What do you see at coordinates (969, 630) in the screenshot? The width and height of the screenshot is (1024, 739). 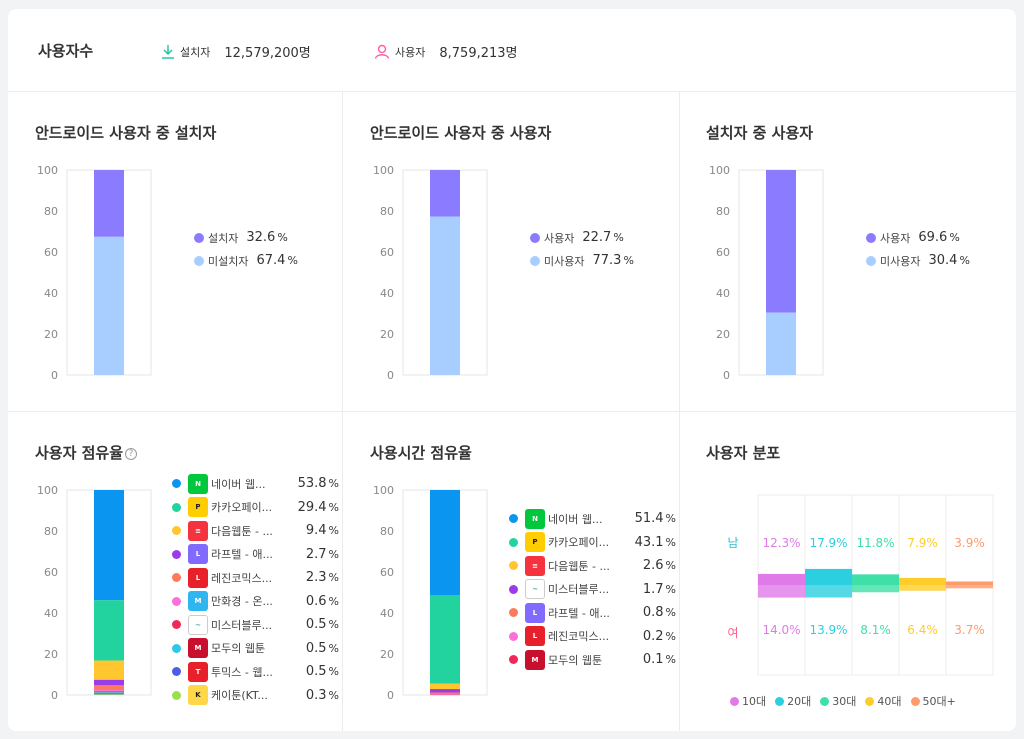 I see `female-value-label: 3.7%` at bounding box center [969, 630].